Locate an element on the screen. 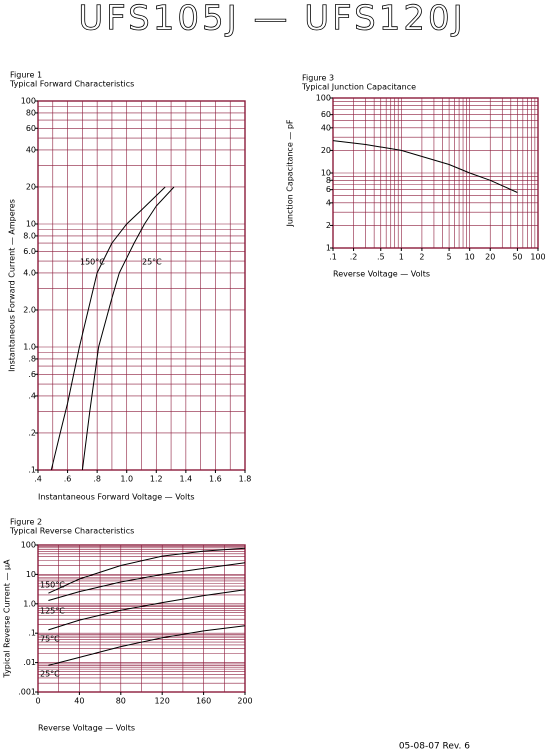 The width and height of the screenshot is (546, 754). x-tick-label: 2 is located at coordinates (421, 257).